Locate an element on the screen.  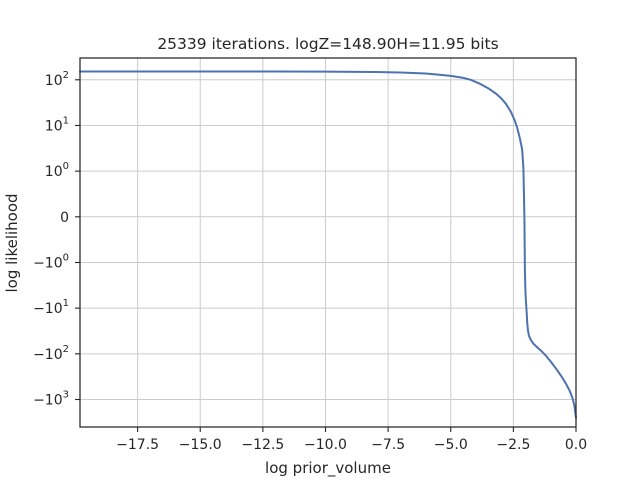
y-tick-label: 10² is located at coordinates (57, 79).